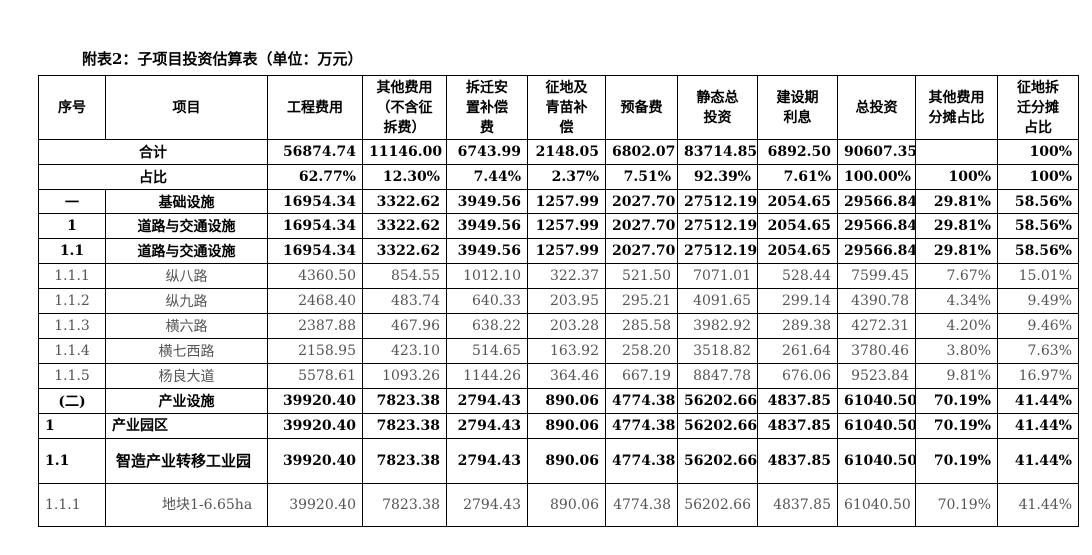  Describe the element at coordinates (566, 326) in the screenshot. I see `value-cell: 203.28` at that location.